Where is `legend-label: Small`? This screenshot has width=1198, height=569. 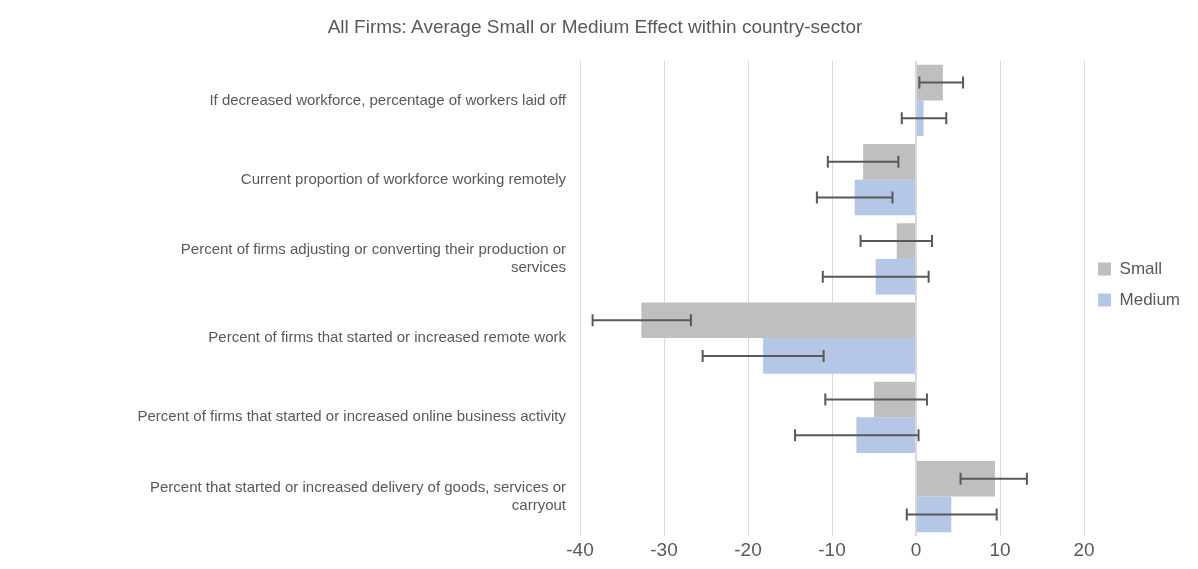 legend-label: Small is located at coordinates (1141, 268).